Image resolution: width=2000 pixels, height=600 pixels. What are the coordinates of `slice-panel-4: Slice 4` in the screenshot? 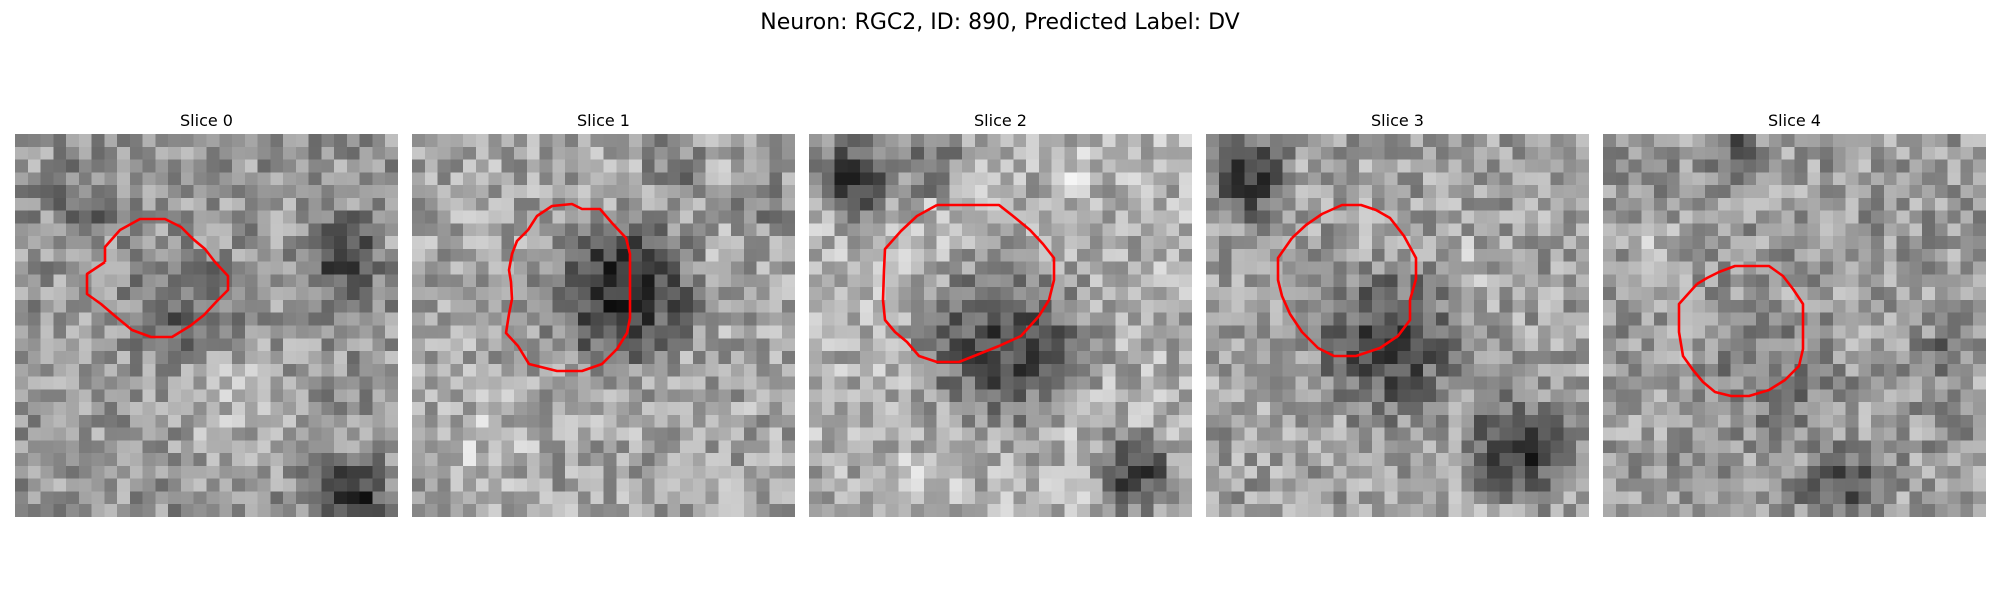 It's located at (1794, 312).